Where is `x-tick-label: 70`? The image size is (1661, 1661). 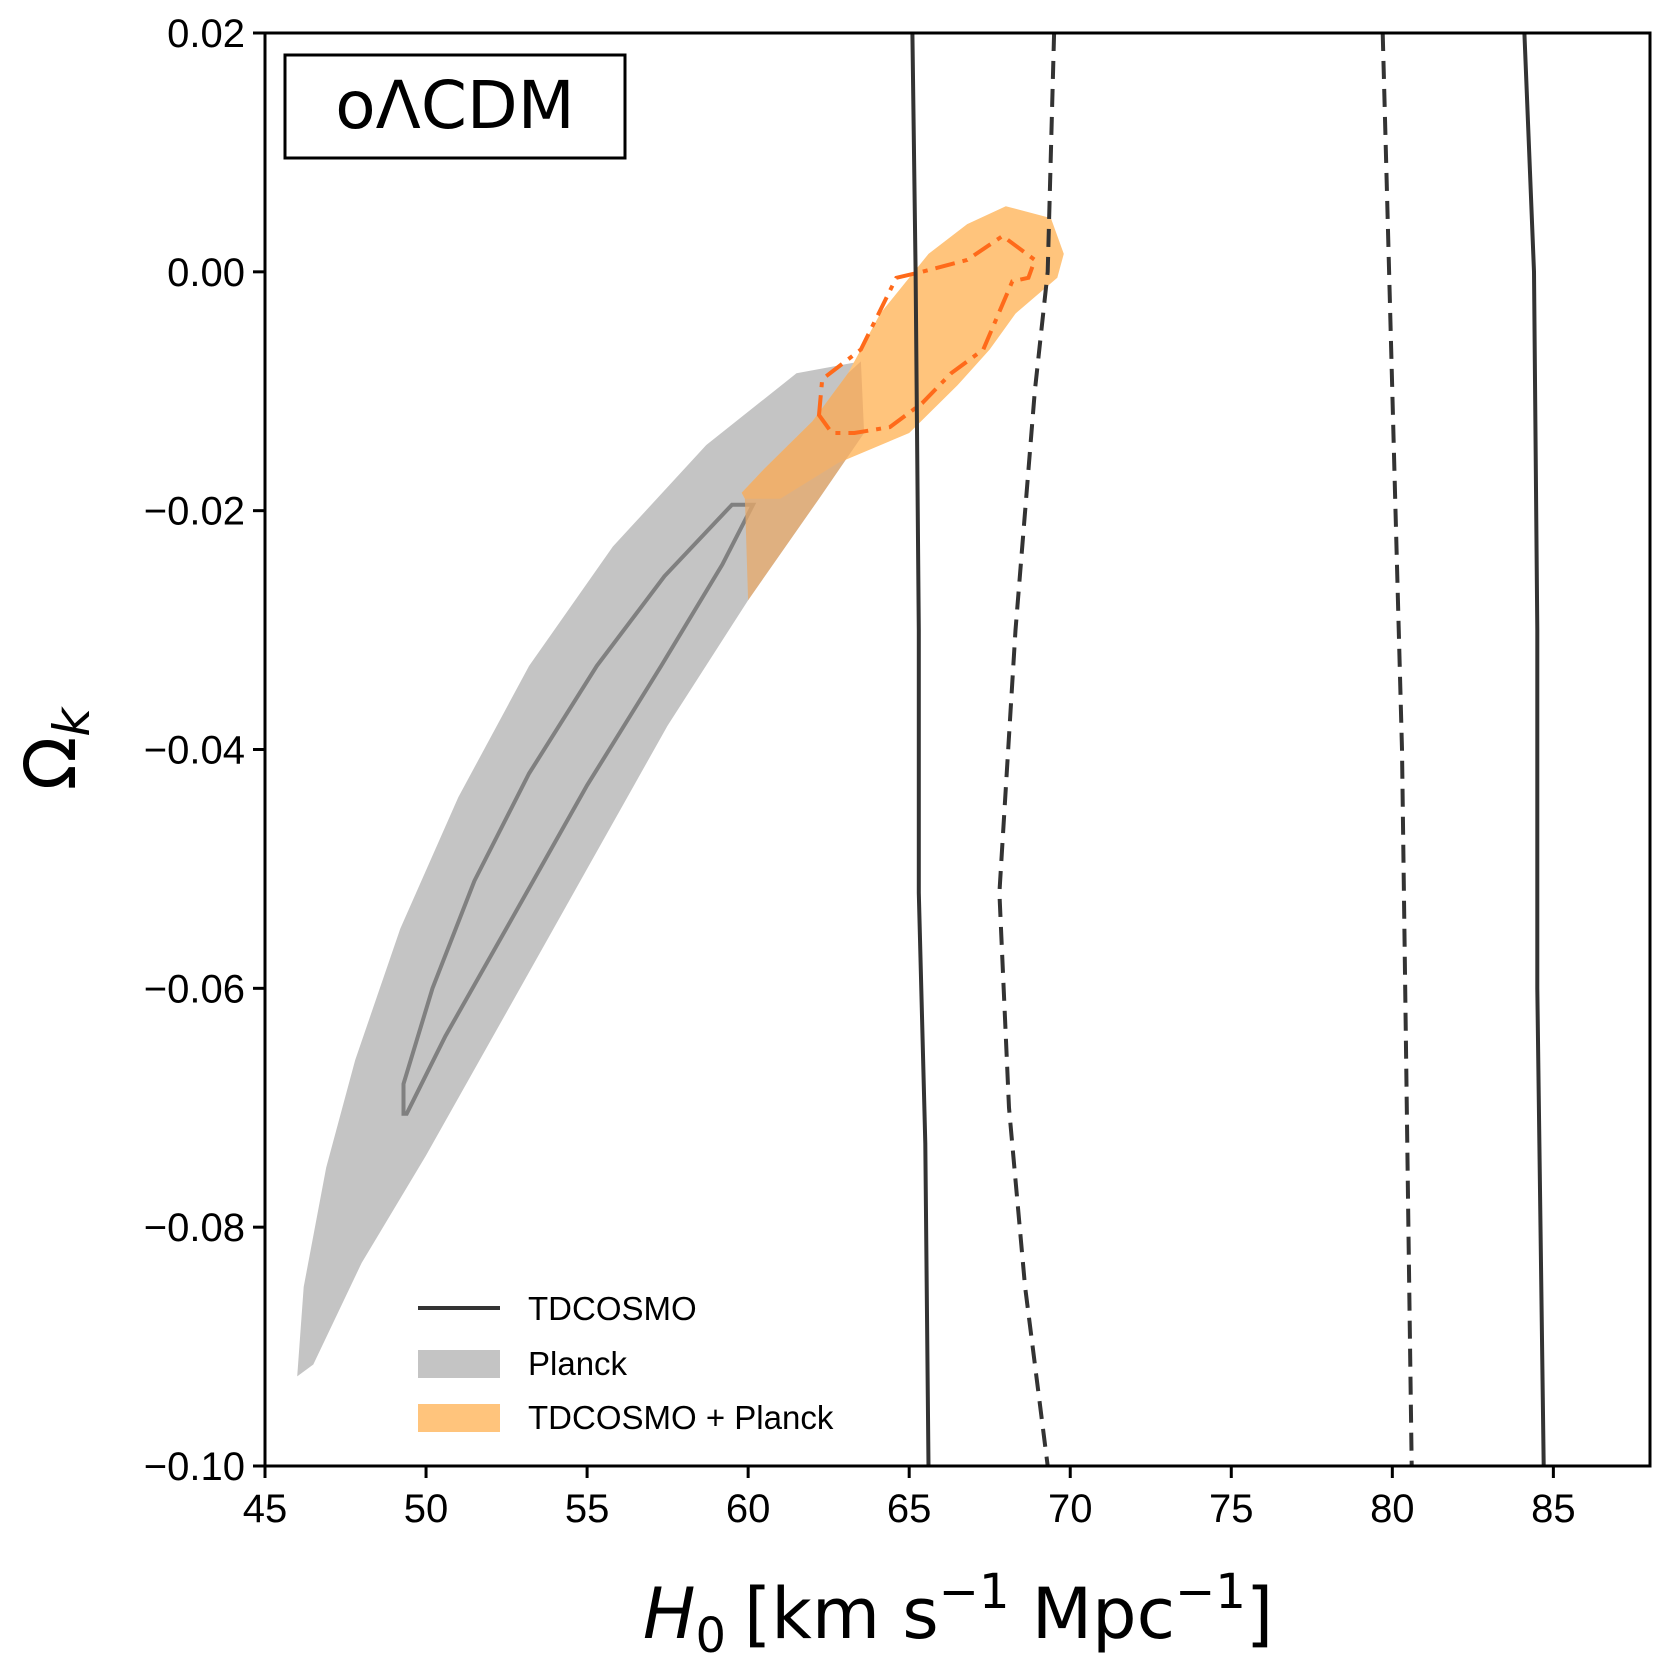
x-tick-label: 70 is located at coordinates (1070, 1509).